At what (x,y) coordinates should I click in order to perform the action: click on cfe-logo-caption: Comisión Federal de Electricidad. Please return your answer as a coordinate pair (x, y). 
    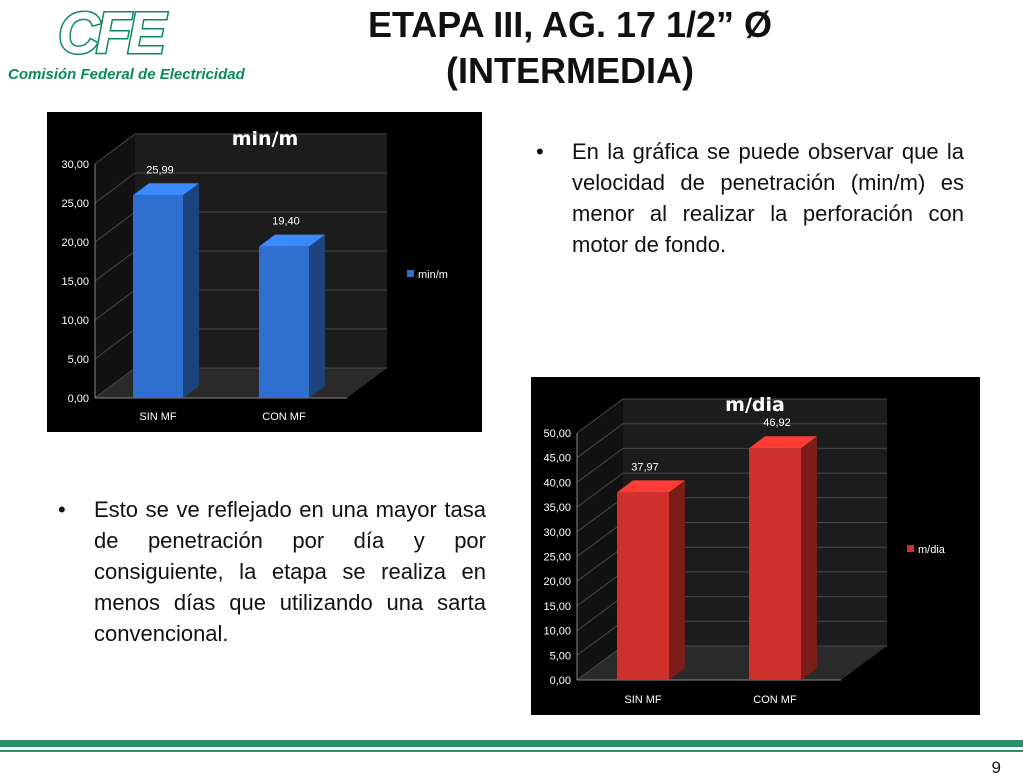
    Looking at the image, I should click on (126, 74).